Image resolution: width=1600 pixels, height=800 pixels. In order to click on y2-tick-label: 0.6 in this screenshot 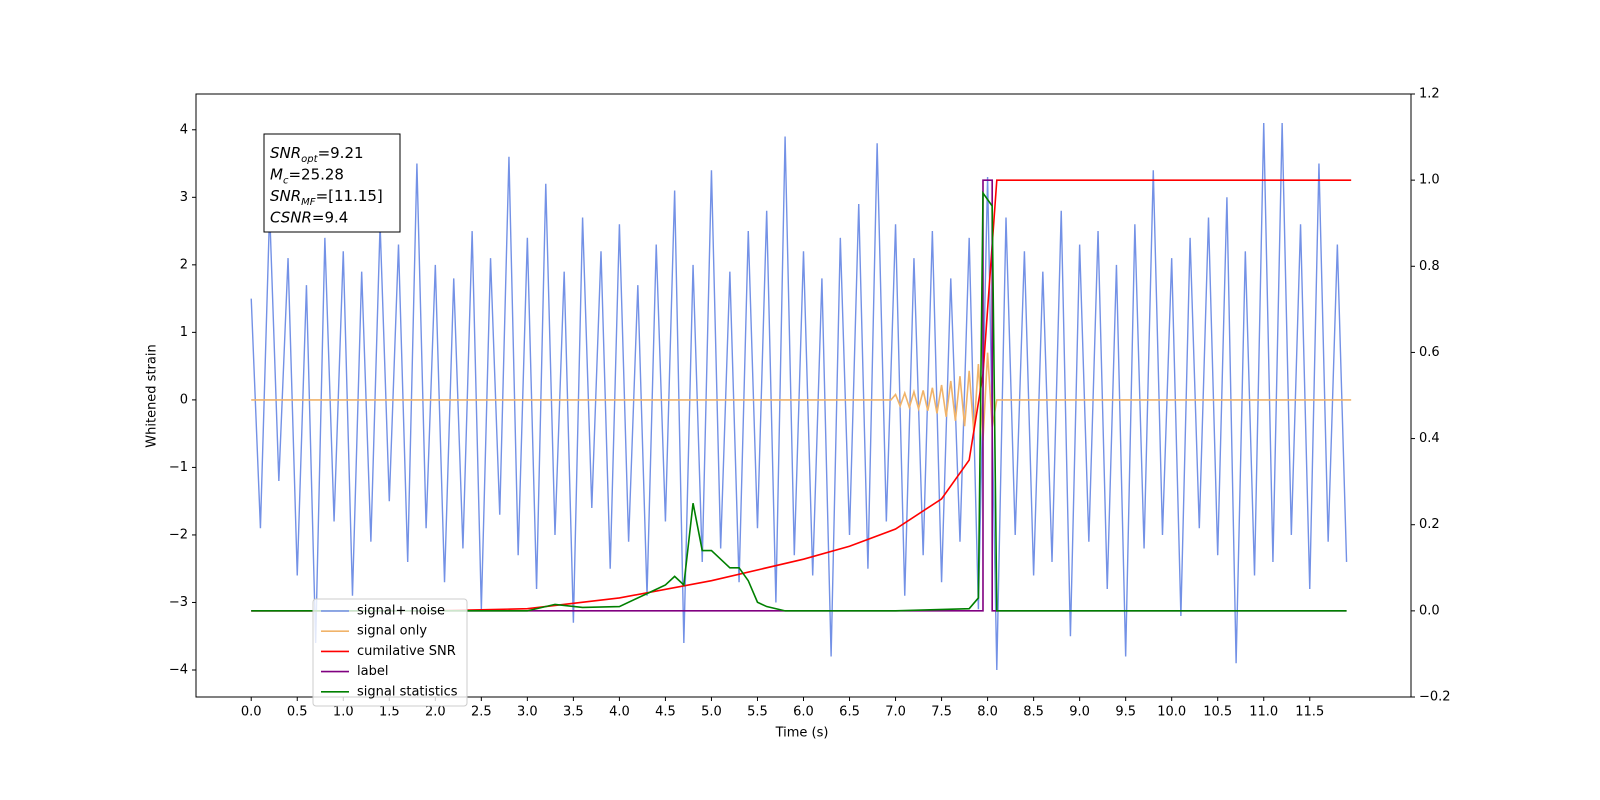, I will do `click(1429, 352)`.